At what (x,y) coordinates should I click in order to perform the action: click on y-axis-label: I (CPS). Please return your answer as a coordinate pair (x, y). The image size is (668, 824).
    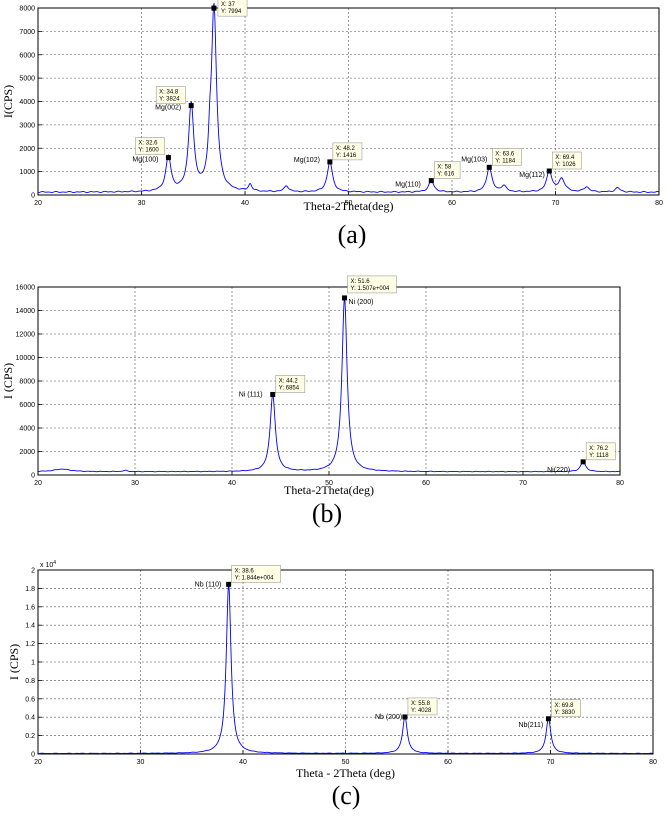
    Looking at the image, I should click on (8, 381).